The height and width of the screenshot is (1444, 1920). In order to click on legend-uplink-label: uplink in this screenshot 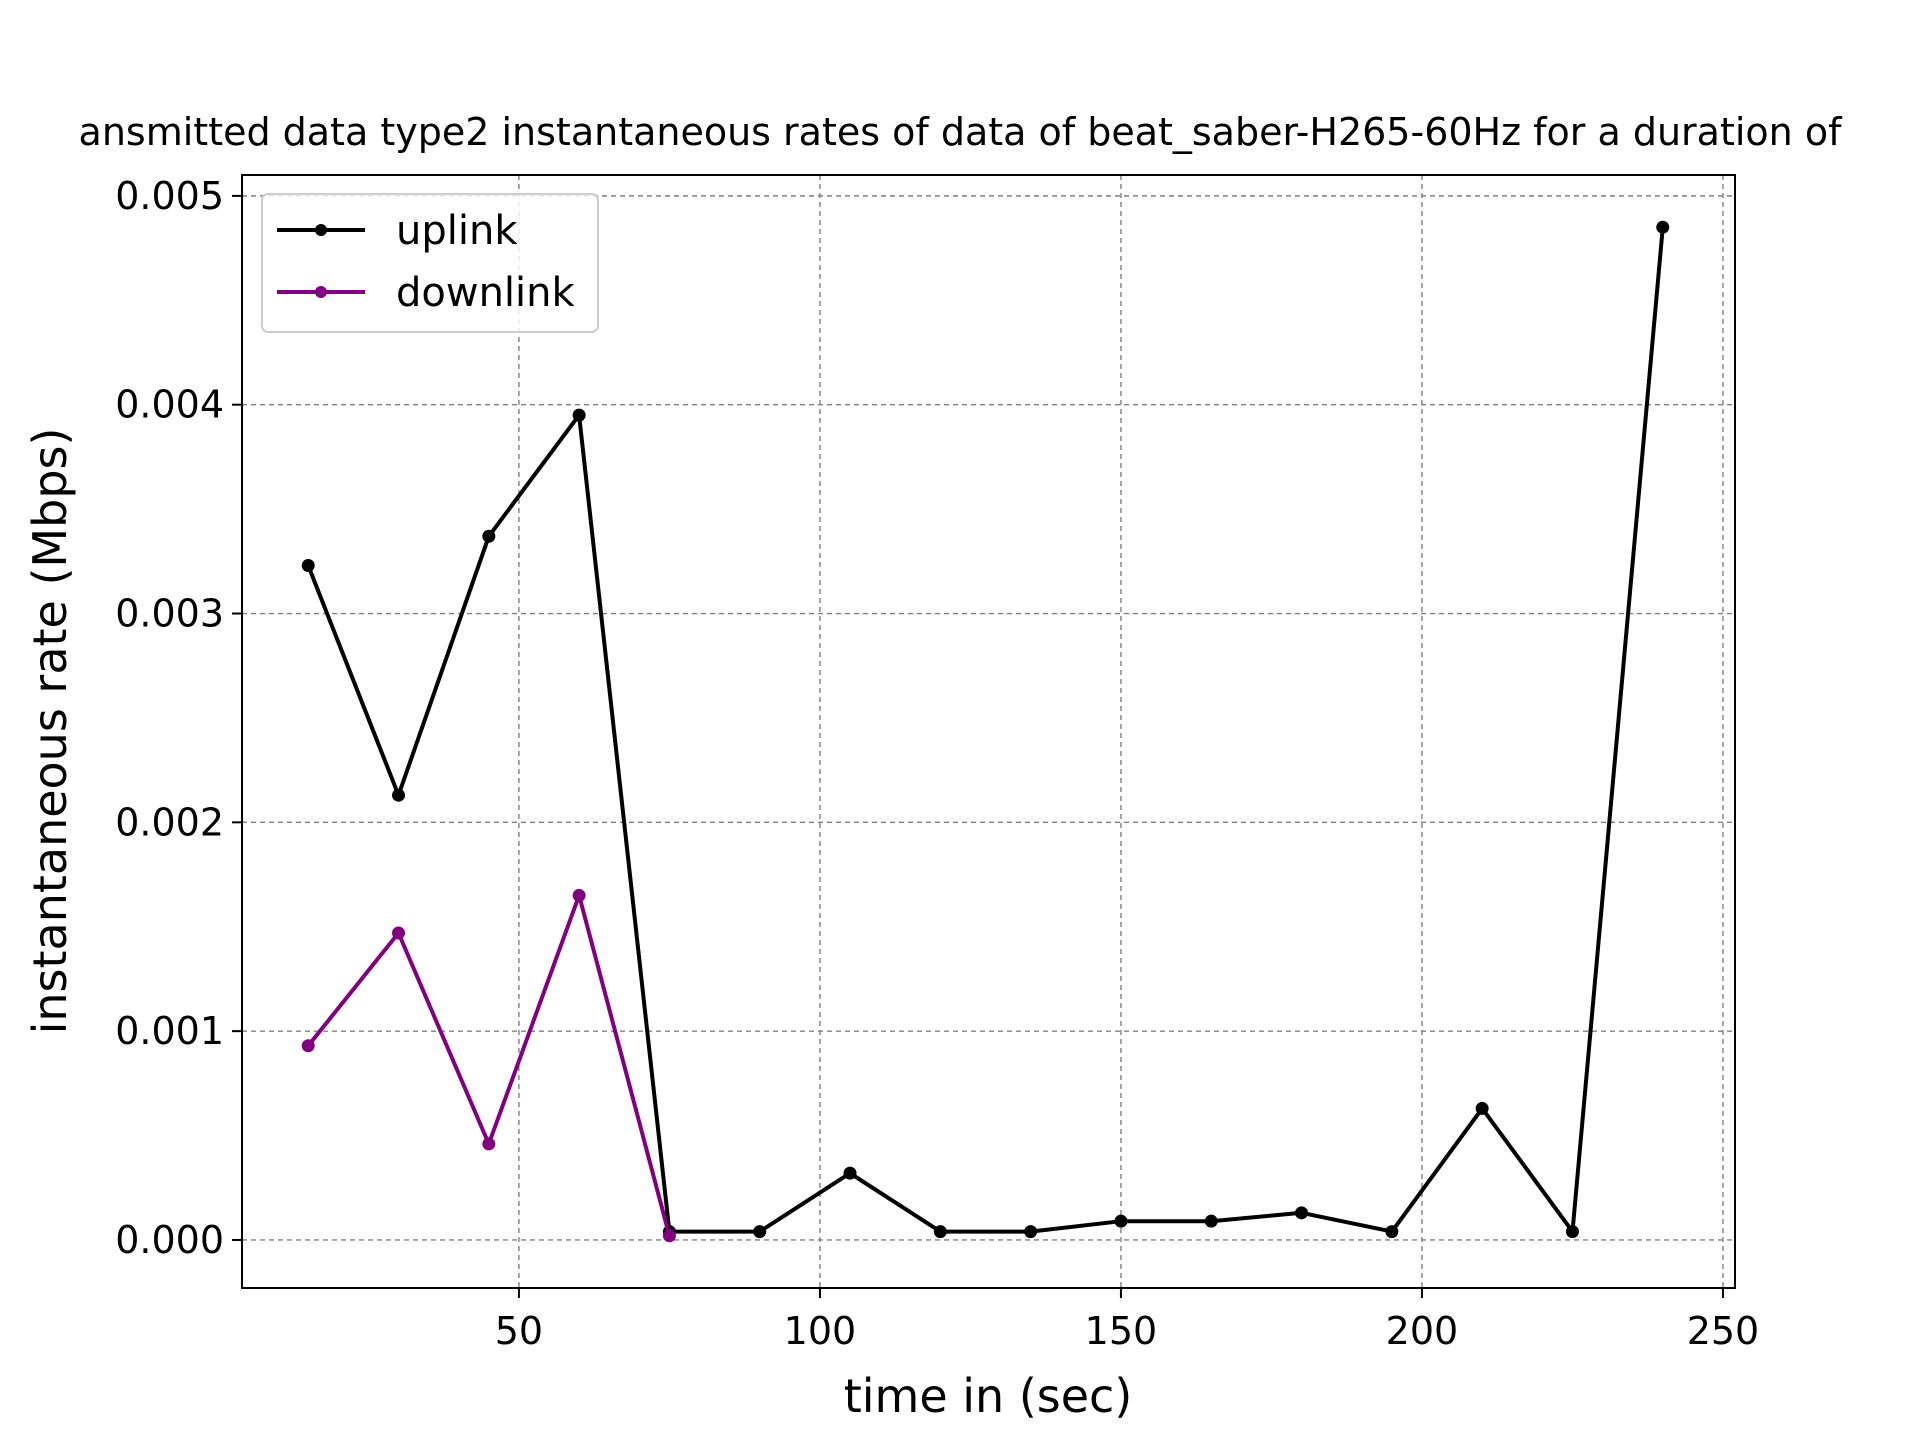, I will do `click(457, 231)`.